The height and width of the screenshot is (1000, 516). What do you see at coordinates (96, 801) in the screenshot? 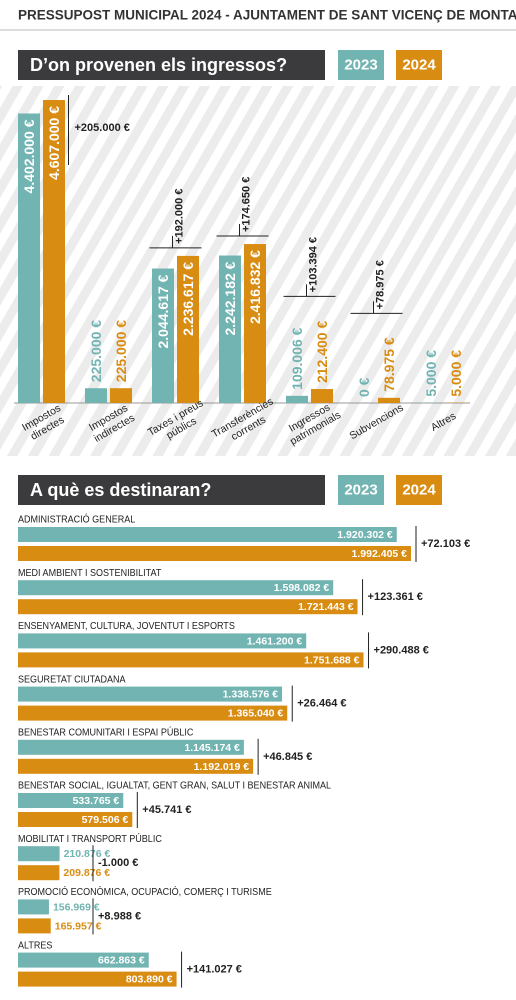
I see `value-label: 533.765 €` at bounding box center [96, 801].